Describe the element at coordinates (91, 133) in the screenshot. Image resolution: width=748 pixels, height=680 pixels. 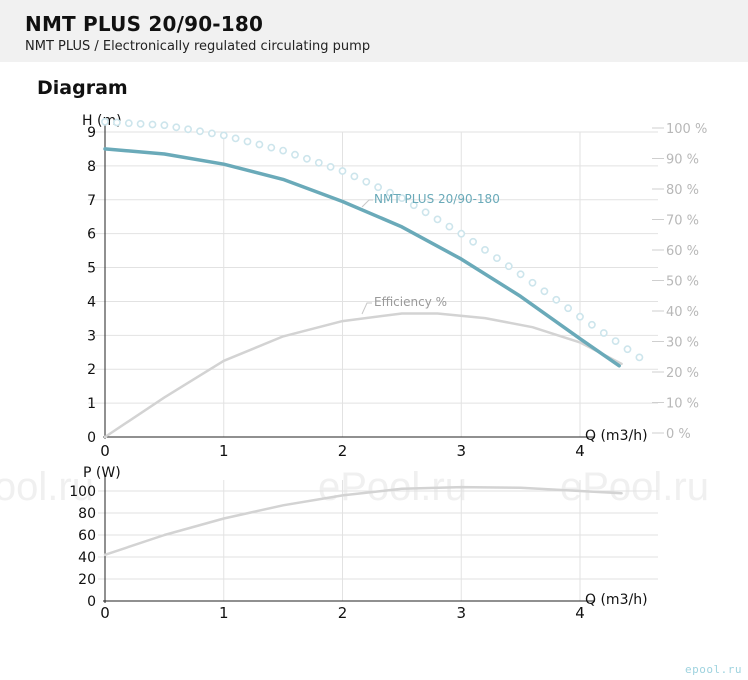
I see `y-tick-label: 9` at that location.